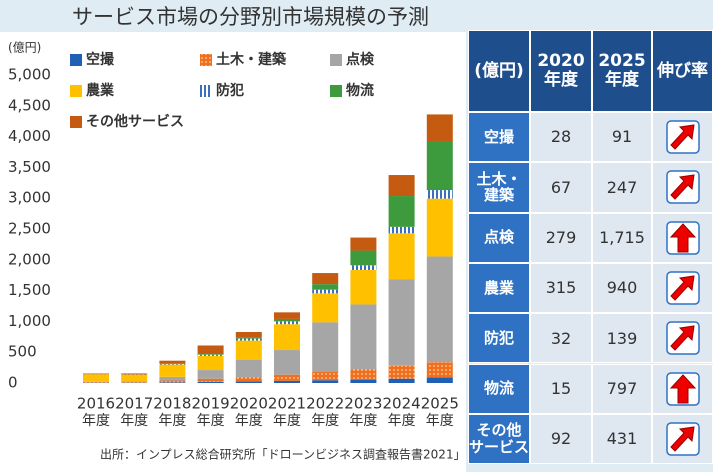 The image size is (713, 472). Describe the element at coordinates (24, 48) in the screenshot. I see `unit-label: (億円)` at that location.